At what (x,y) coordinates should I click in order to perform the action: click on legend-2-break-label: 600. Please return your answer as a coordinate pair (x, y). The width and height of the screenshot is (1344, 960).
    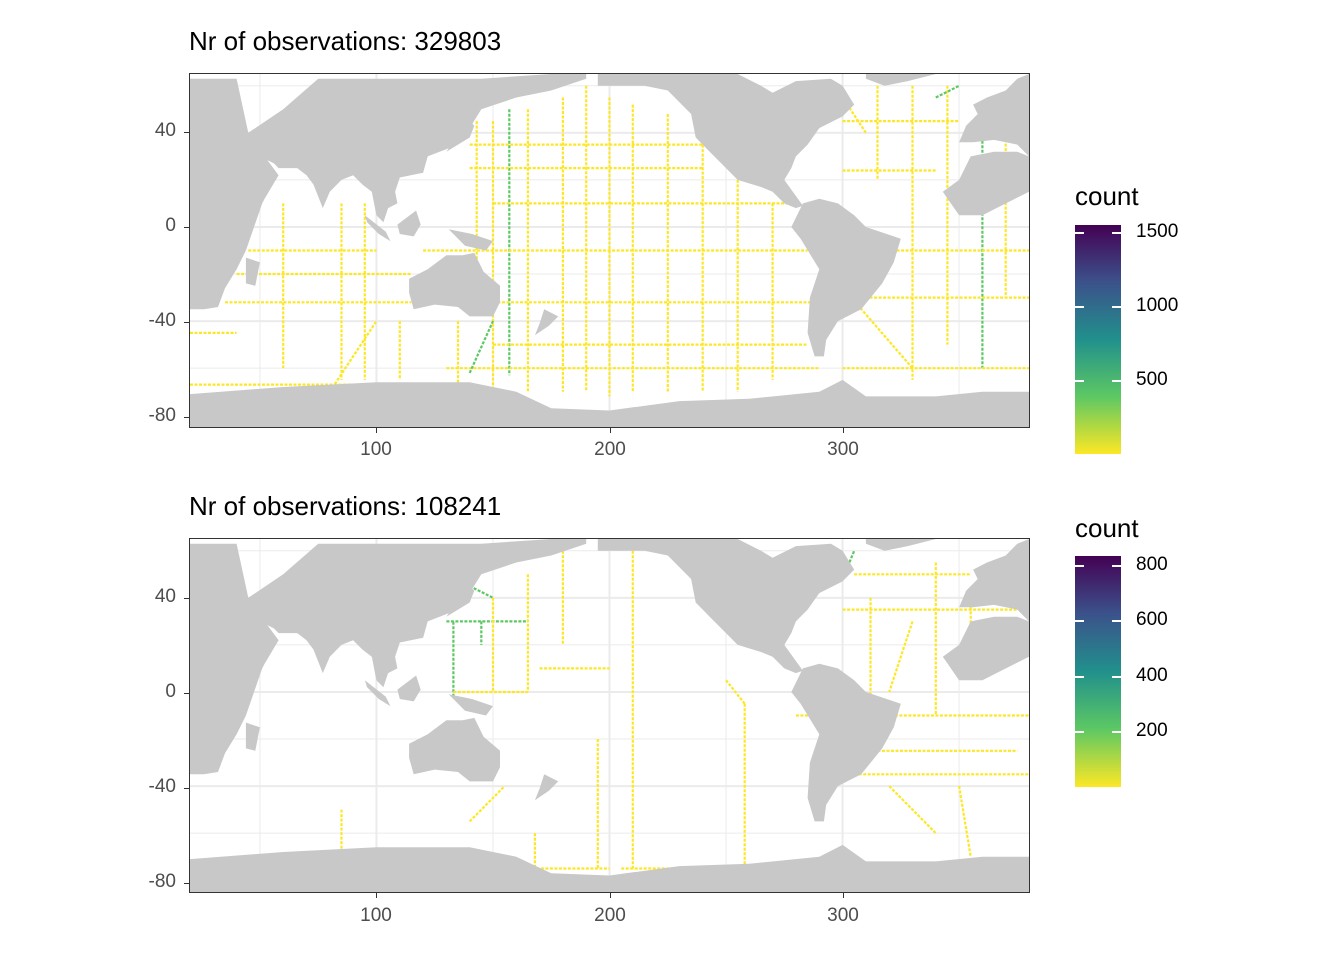
    Looking at the image, I should click on (1152, 619).